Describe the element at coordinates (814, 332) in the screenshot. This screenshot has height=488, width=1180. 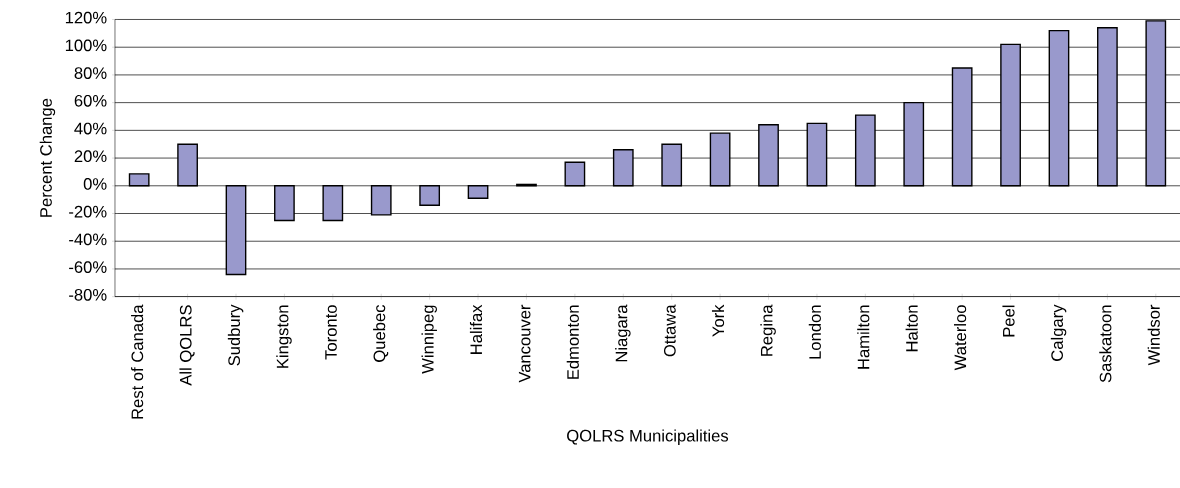
I see `x-tick-label: London` at that location.